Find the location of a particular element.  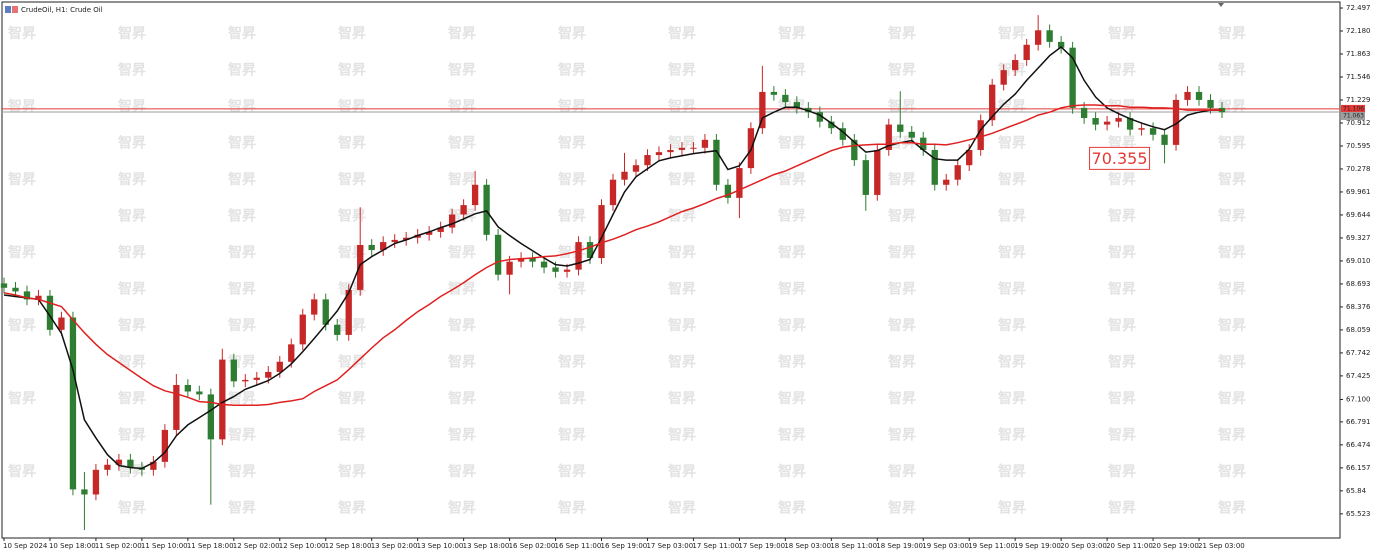

x-tick-label: 17 Sep 03:00 is located at coordinates (669, 546).